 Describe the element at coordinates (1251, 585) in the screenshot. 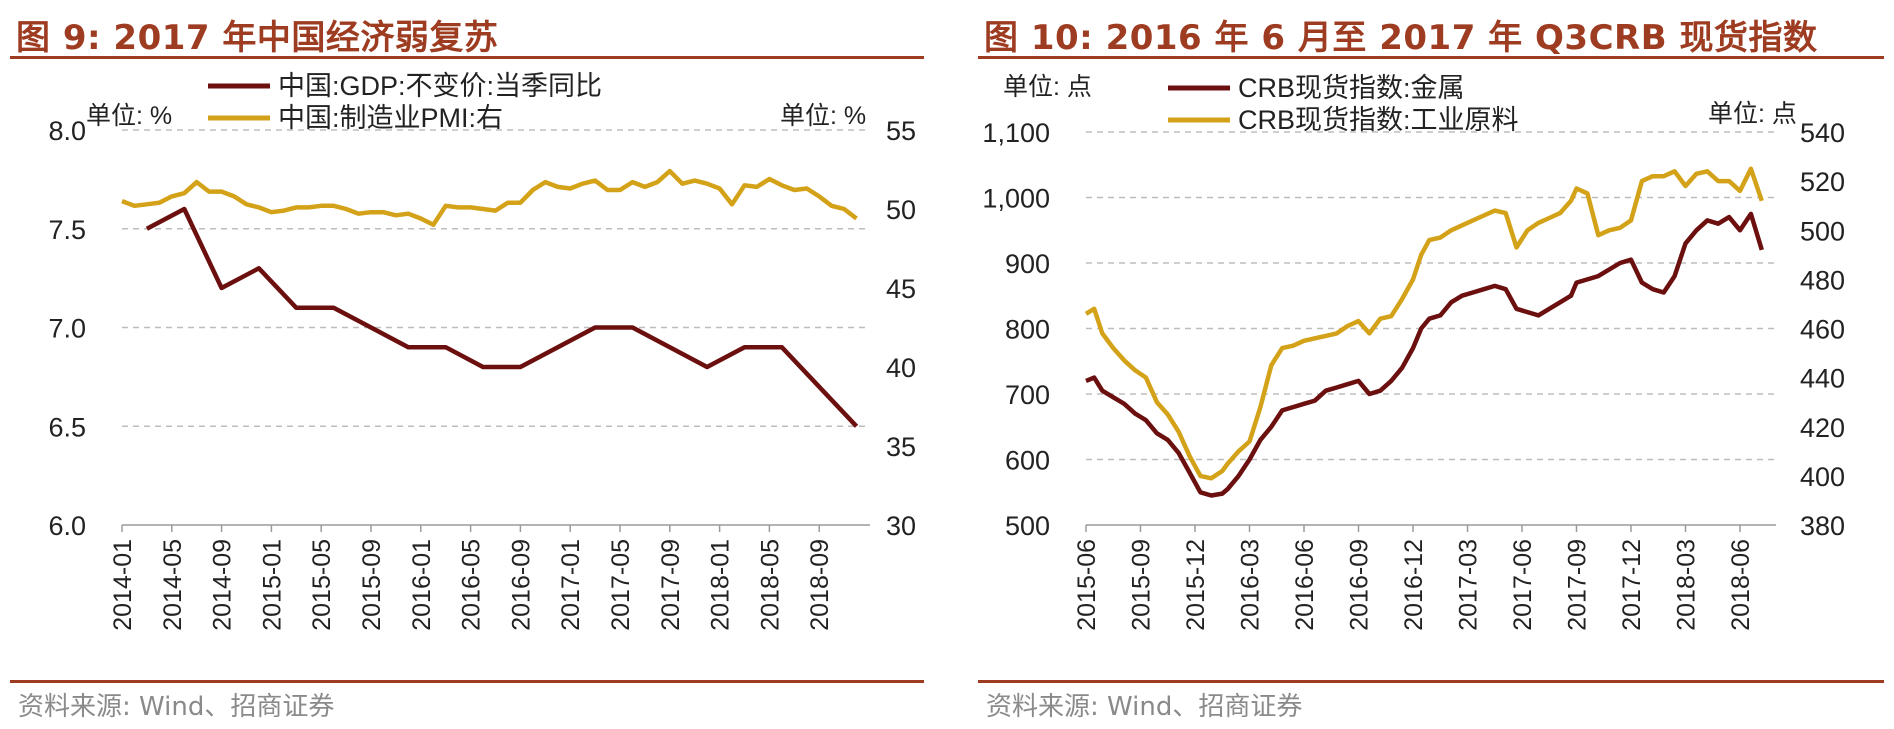

I see `x-tick-label: 2016-03` at that location.